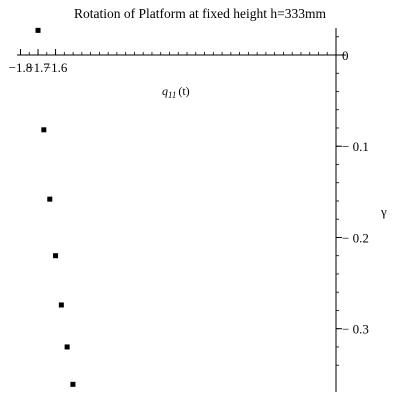 The height and width of the screenshot is (400, 400). Describe the element at coordinates (168, 62) in the screenshot. I see `x-axis-ticks: −1.8−1.7−1.6` at that location.